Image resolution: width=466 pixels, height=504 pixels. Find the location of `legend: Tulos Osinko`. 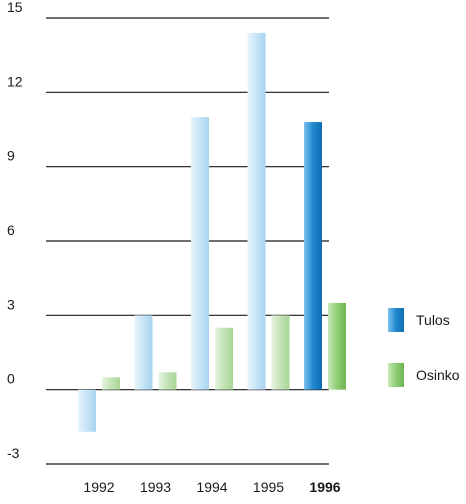

legend: Tulos Osinko is located at coordinates (424, 347).